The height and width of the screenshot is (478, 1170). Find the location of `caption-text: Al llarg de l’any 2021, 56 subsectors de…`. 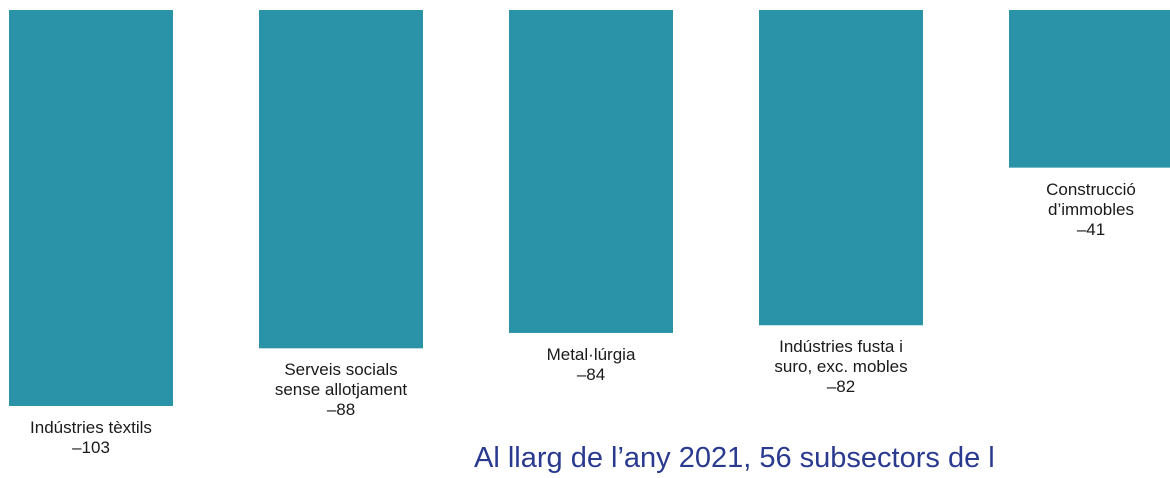

caption-text: Al llarg de l’any 2021, 56 subsectors de… is located at coordinates (734, 458).